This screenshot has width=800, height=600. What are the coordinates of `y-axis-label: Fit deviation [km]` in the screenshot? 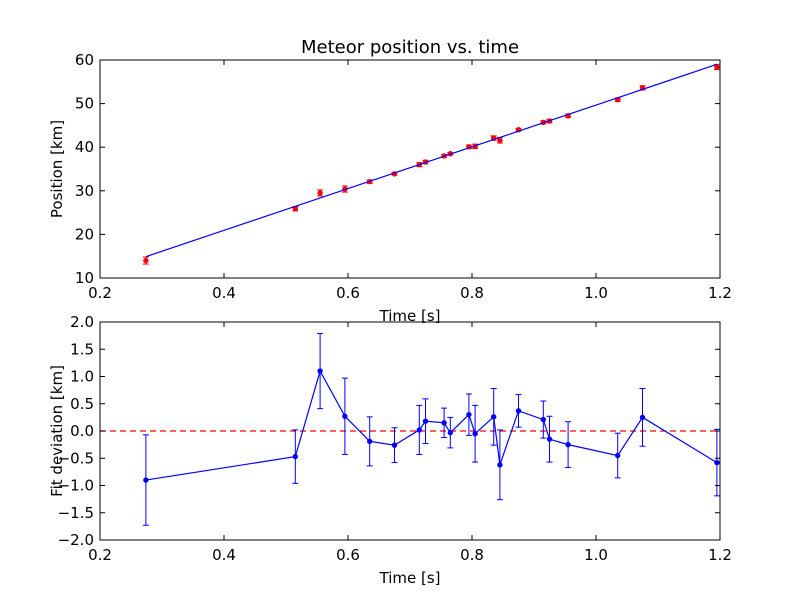 It's located at (57, 431).